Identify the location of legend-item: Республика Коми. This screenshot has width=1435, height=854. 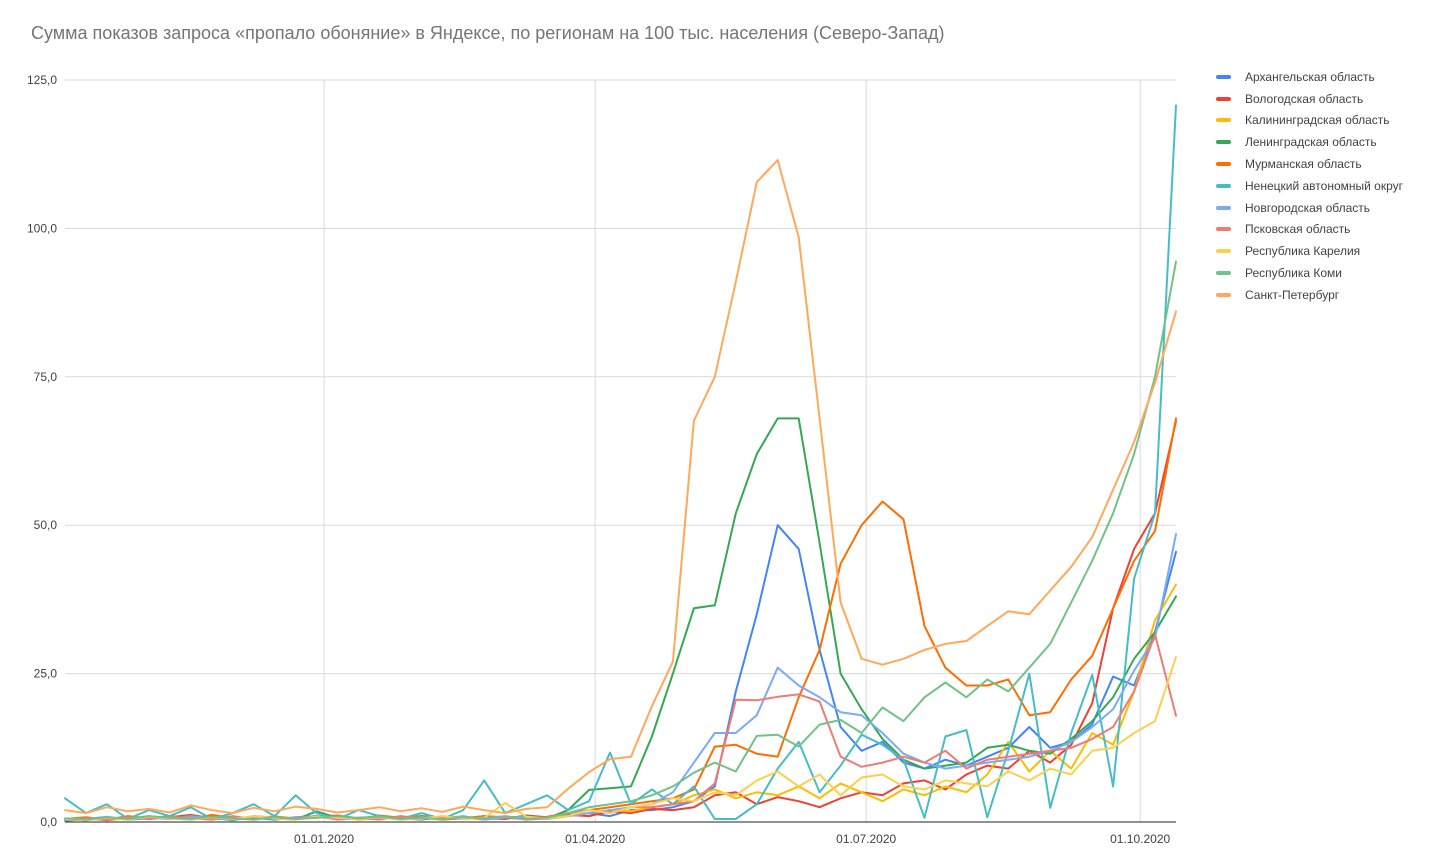
(1309, 273).